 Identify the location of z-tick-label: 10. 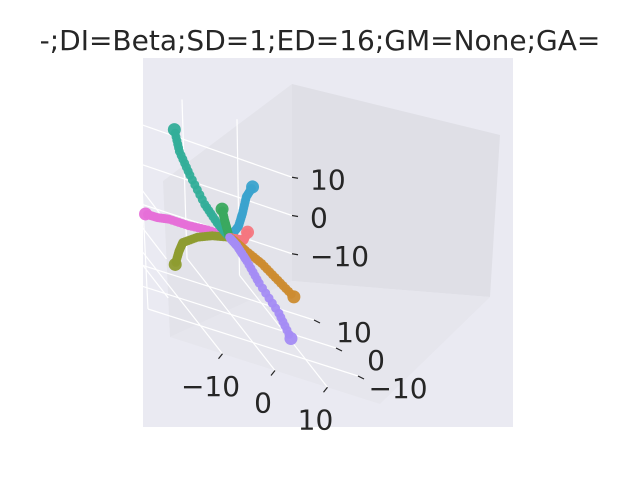
(328, 179).